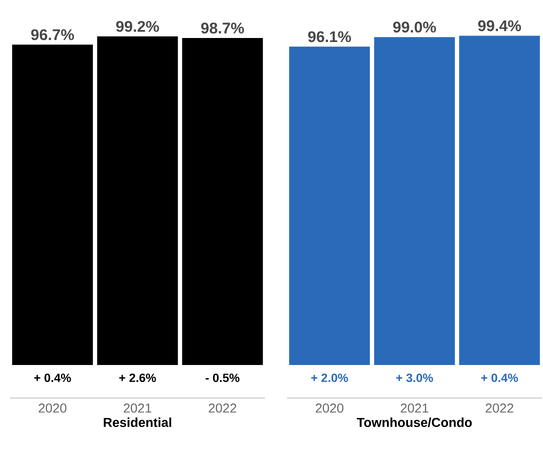 This screenshot has height=461, width=543. What do you see at coordinates (329, 378) in the screenshot?
I see `annotation: + 2.0%` at bounding box center [329, 378].